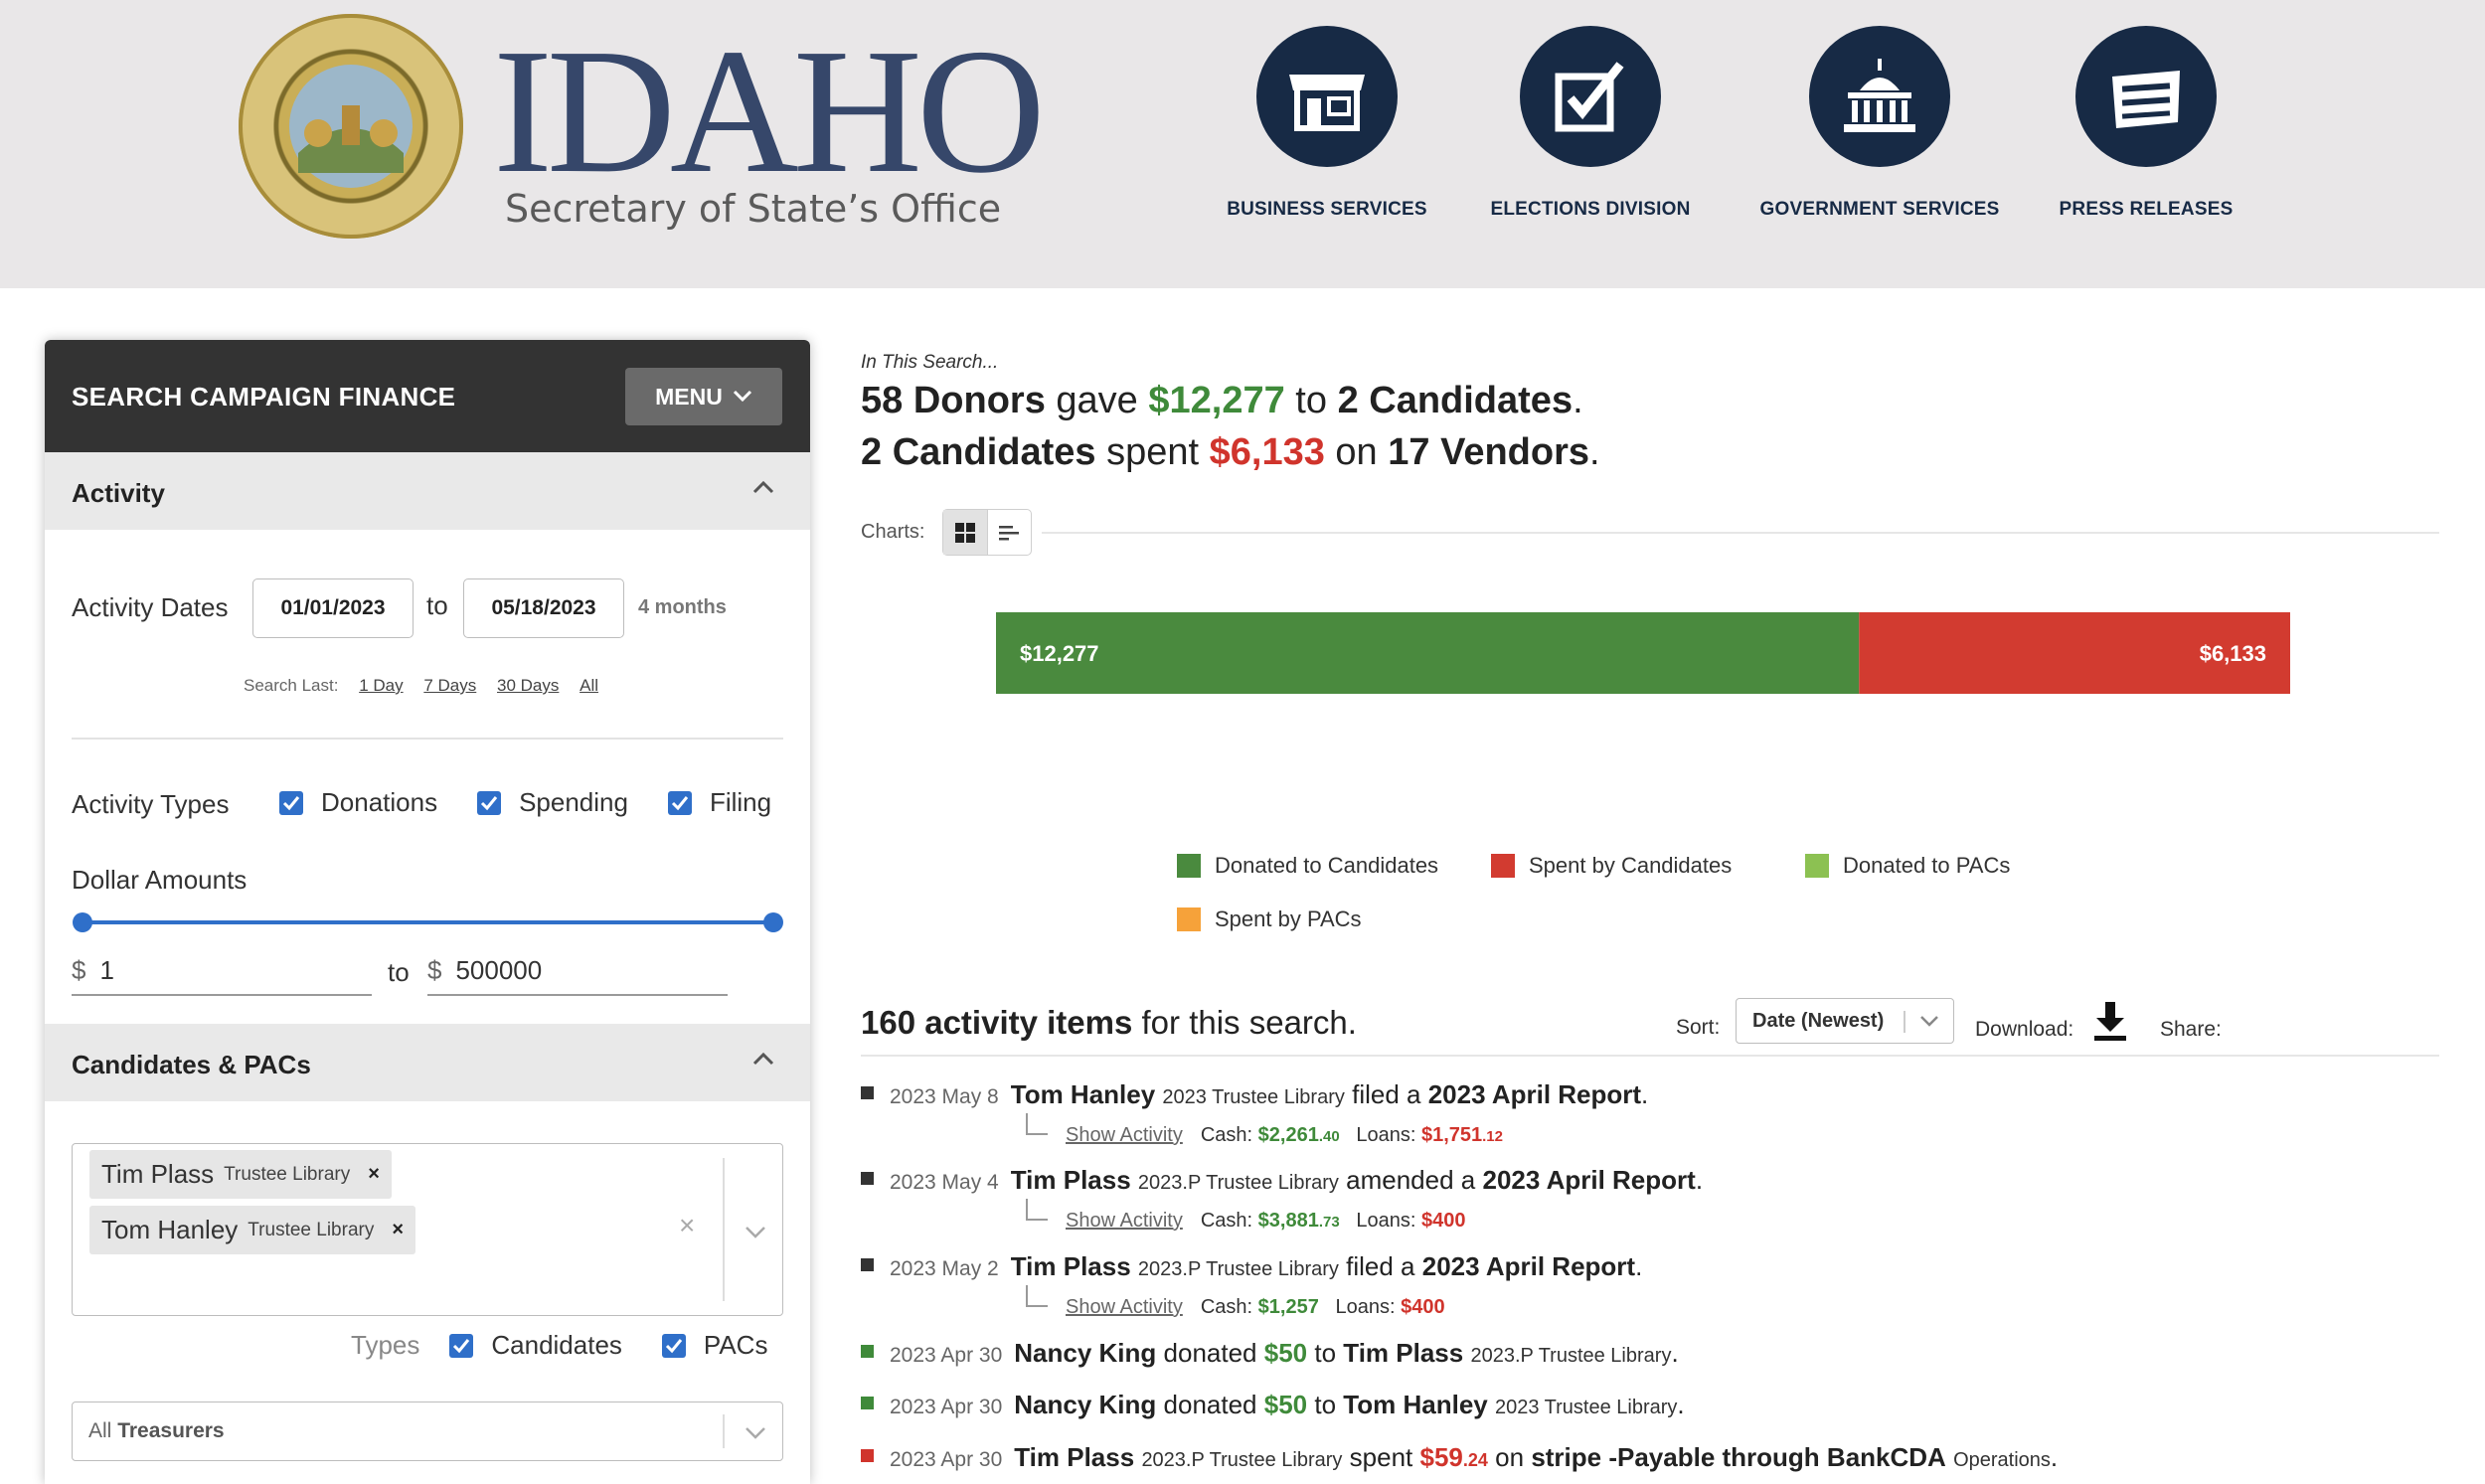 The width and height of the screenshot is (2485, 1484). I want to click on donations-label: Donations, so click(379, 802).